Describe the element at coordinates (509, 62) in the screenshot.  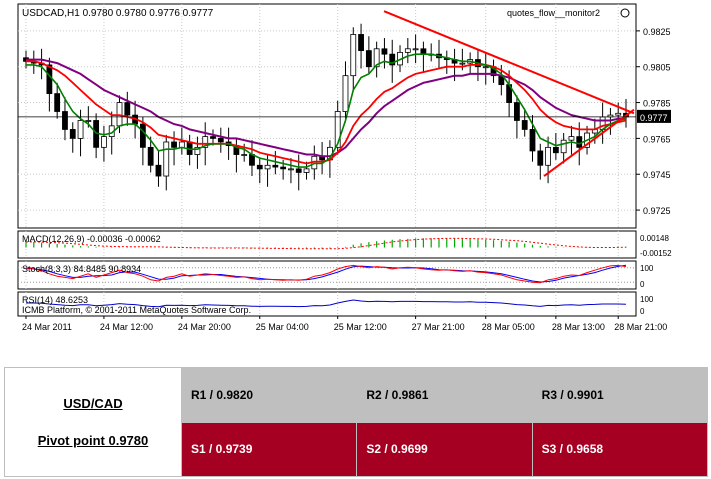
I see `resistance-trendline` at that location.